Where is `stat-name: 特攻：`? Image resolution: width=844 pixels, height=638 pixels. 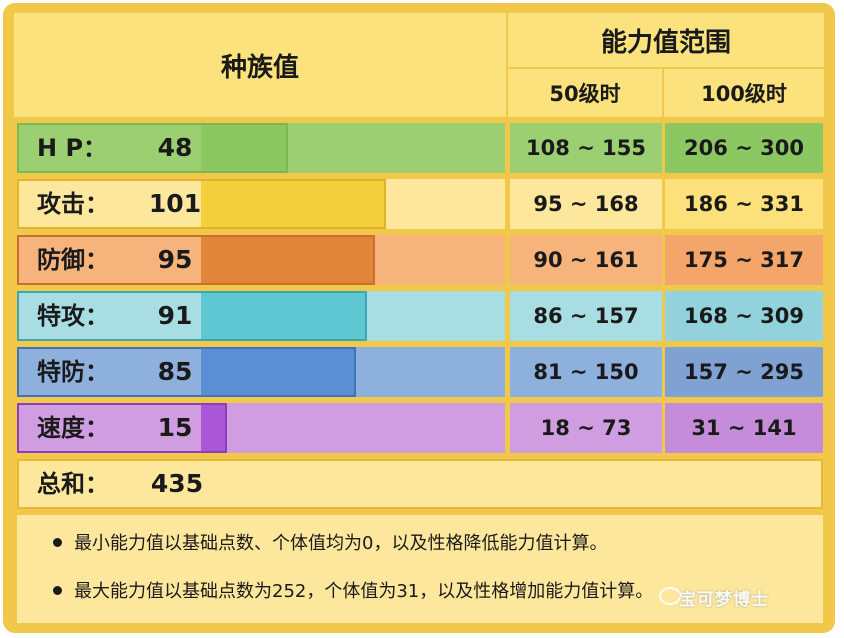
stat-name: 特攻： is located at coordinates (73, 316).